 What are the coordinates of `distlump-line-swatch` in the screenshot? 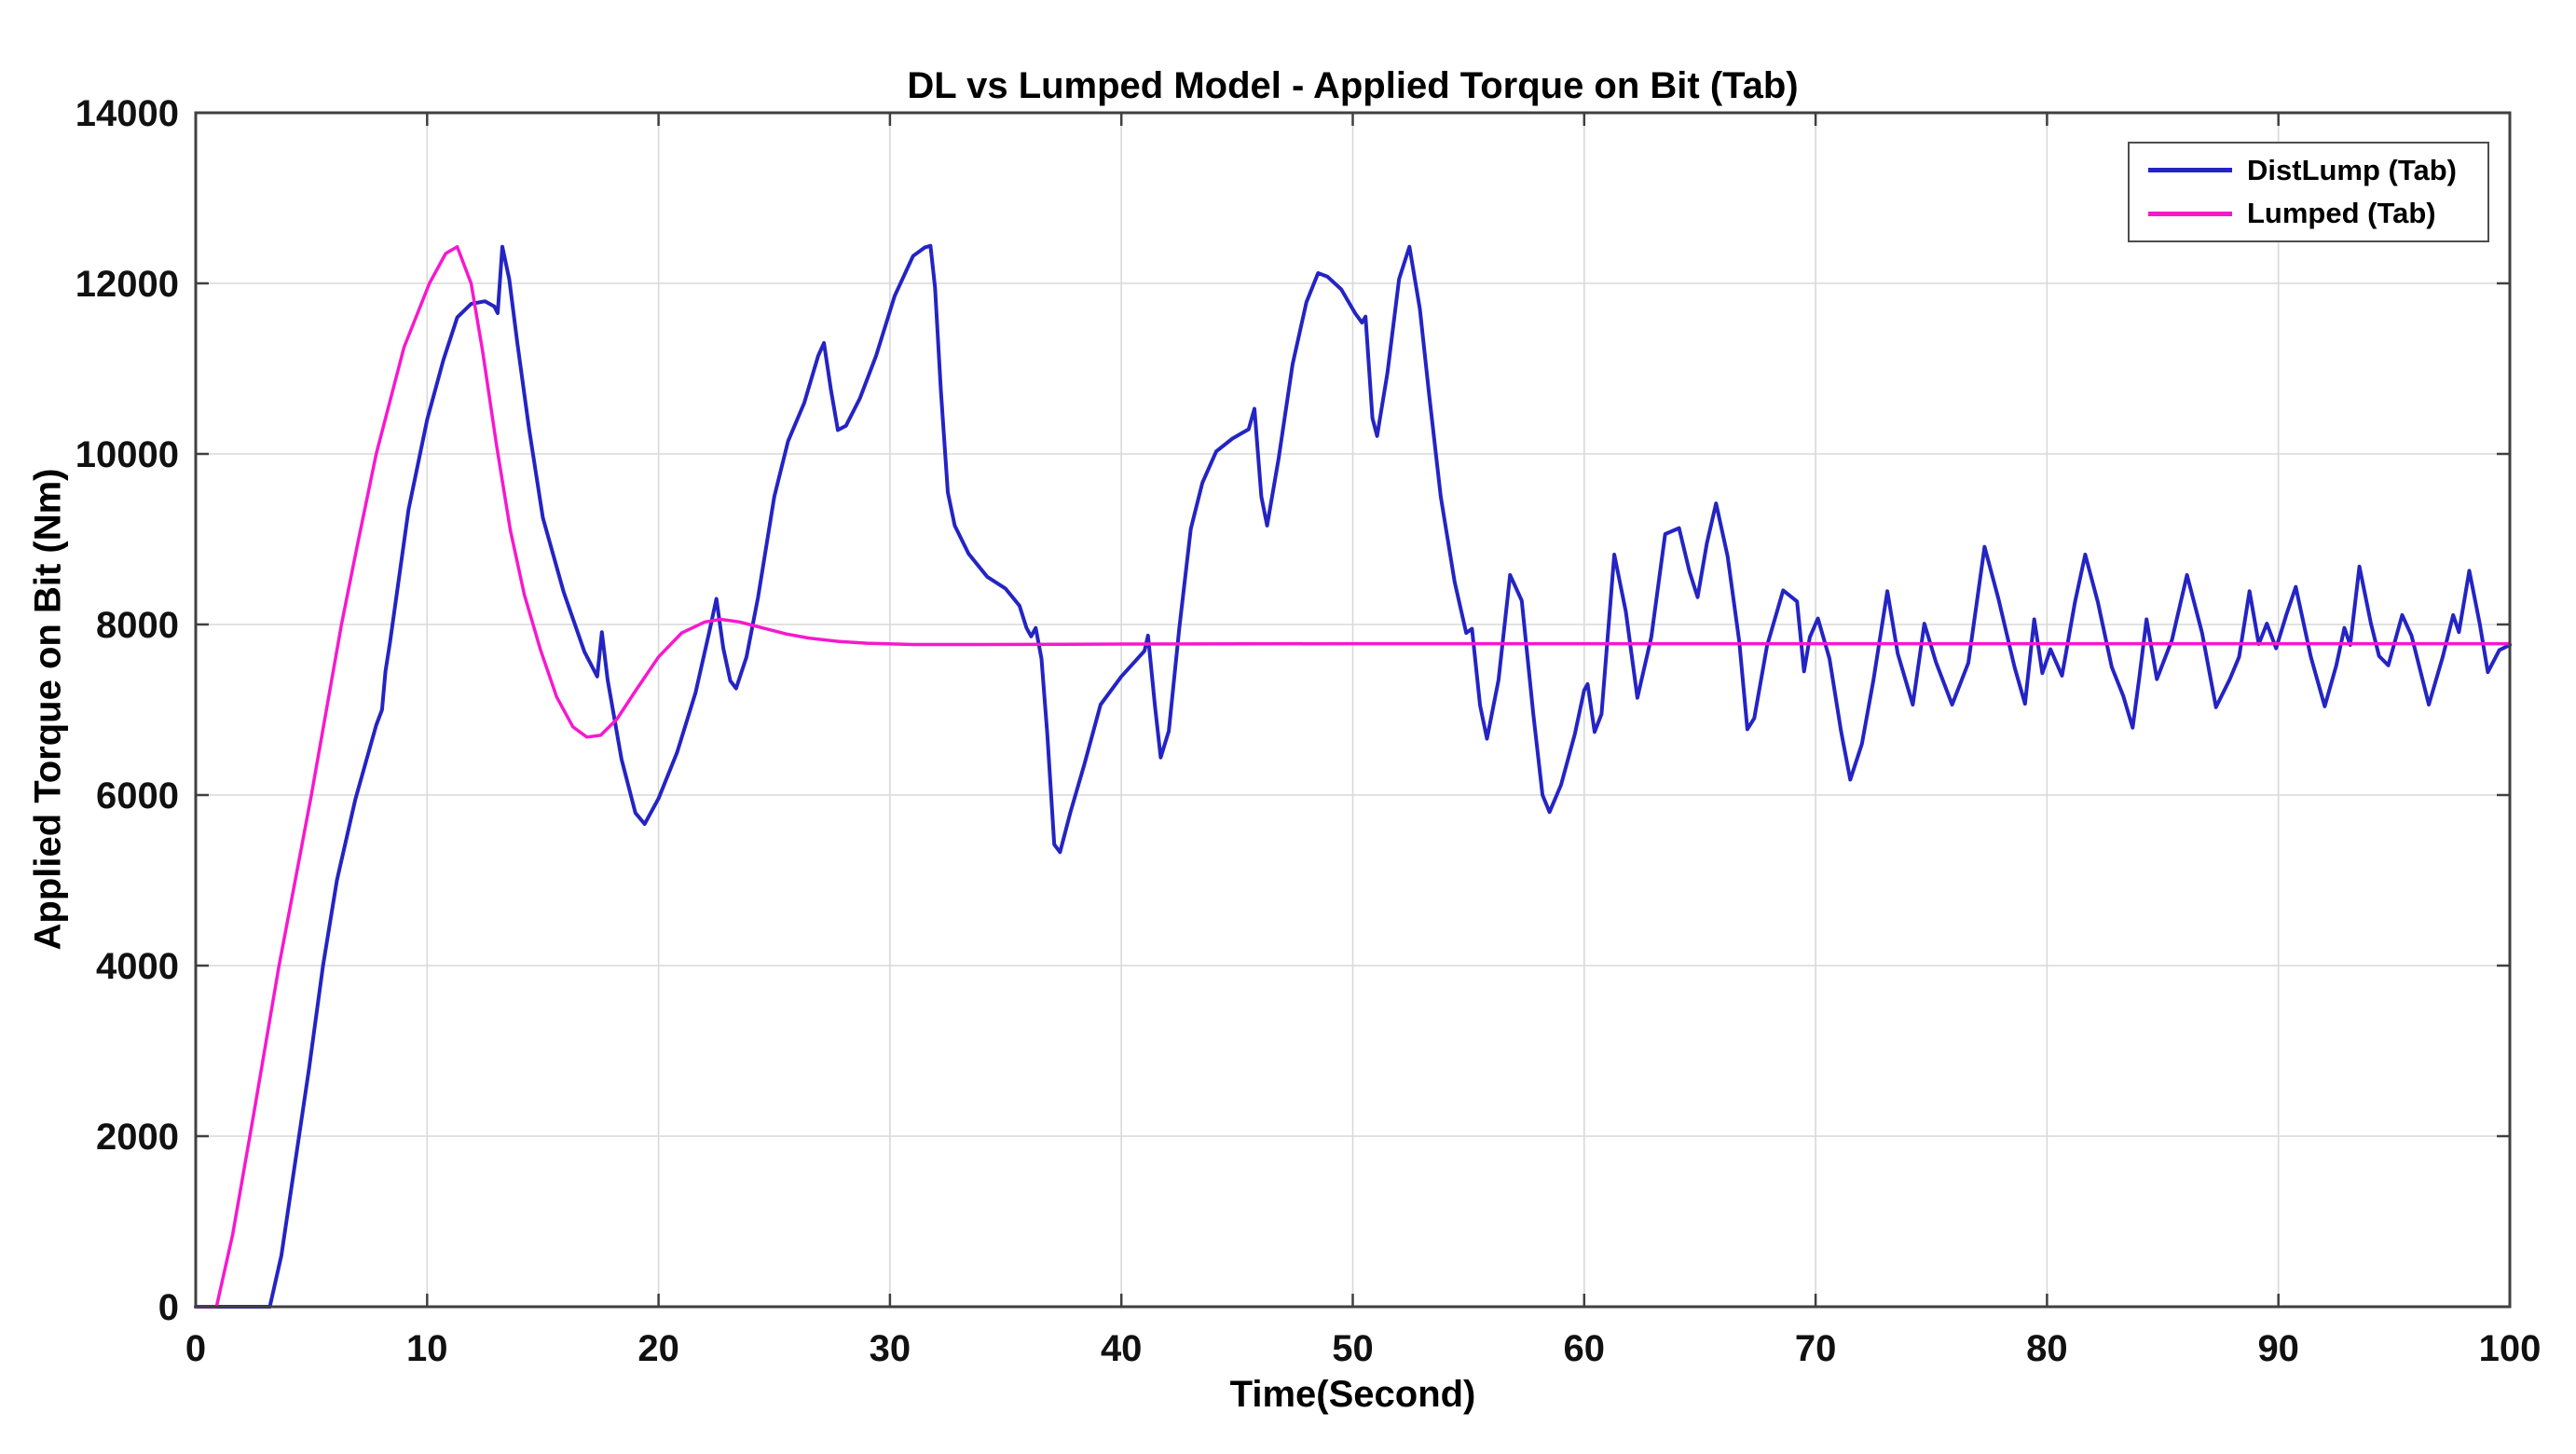 It's located at (2190, 171).